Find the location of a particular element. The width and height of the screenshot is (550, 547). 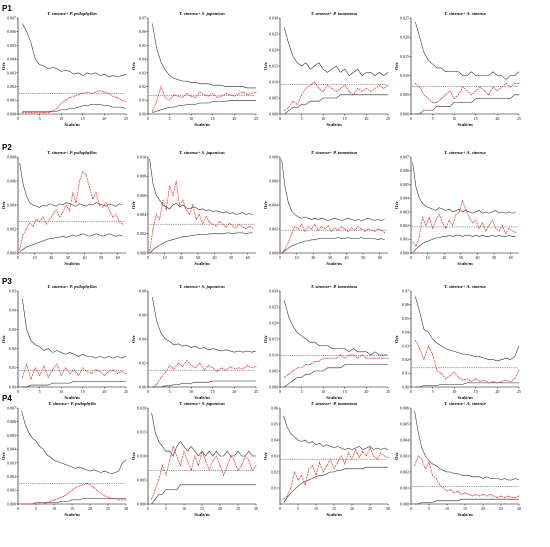

series-upper is located at coordinates (336, 328).